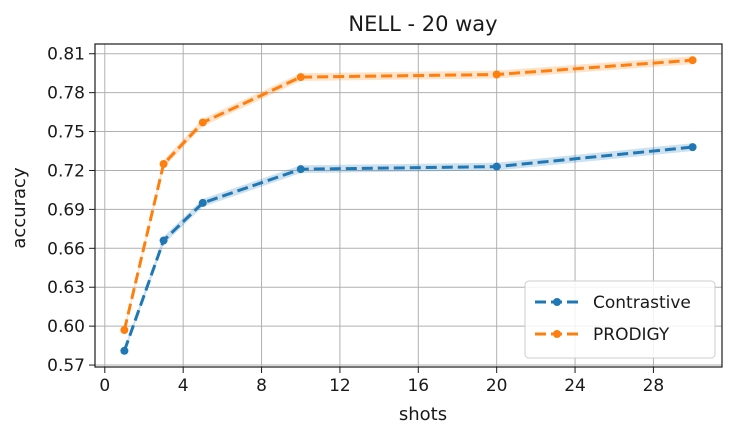  Describe the element at coordinates (418, 386) in the screenshot. I see `x-tick-label: 16` at that location.